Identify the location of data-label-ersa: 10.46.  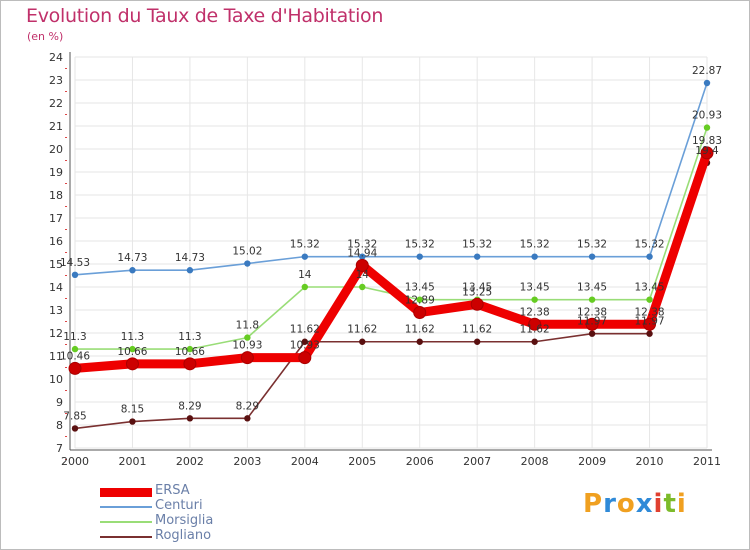
(75, 356).